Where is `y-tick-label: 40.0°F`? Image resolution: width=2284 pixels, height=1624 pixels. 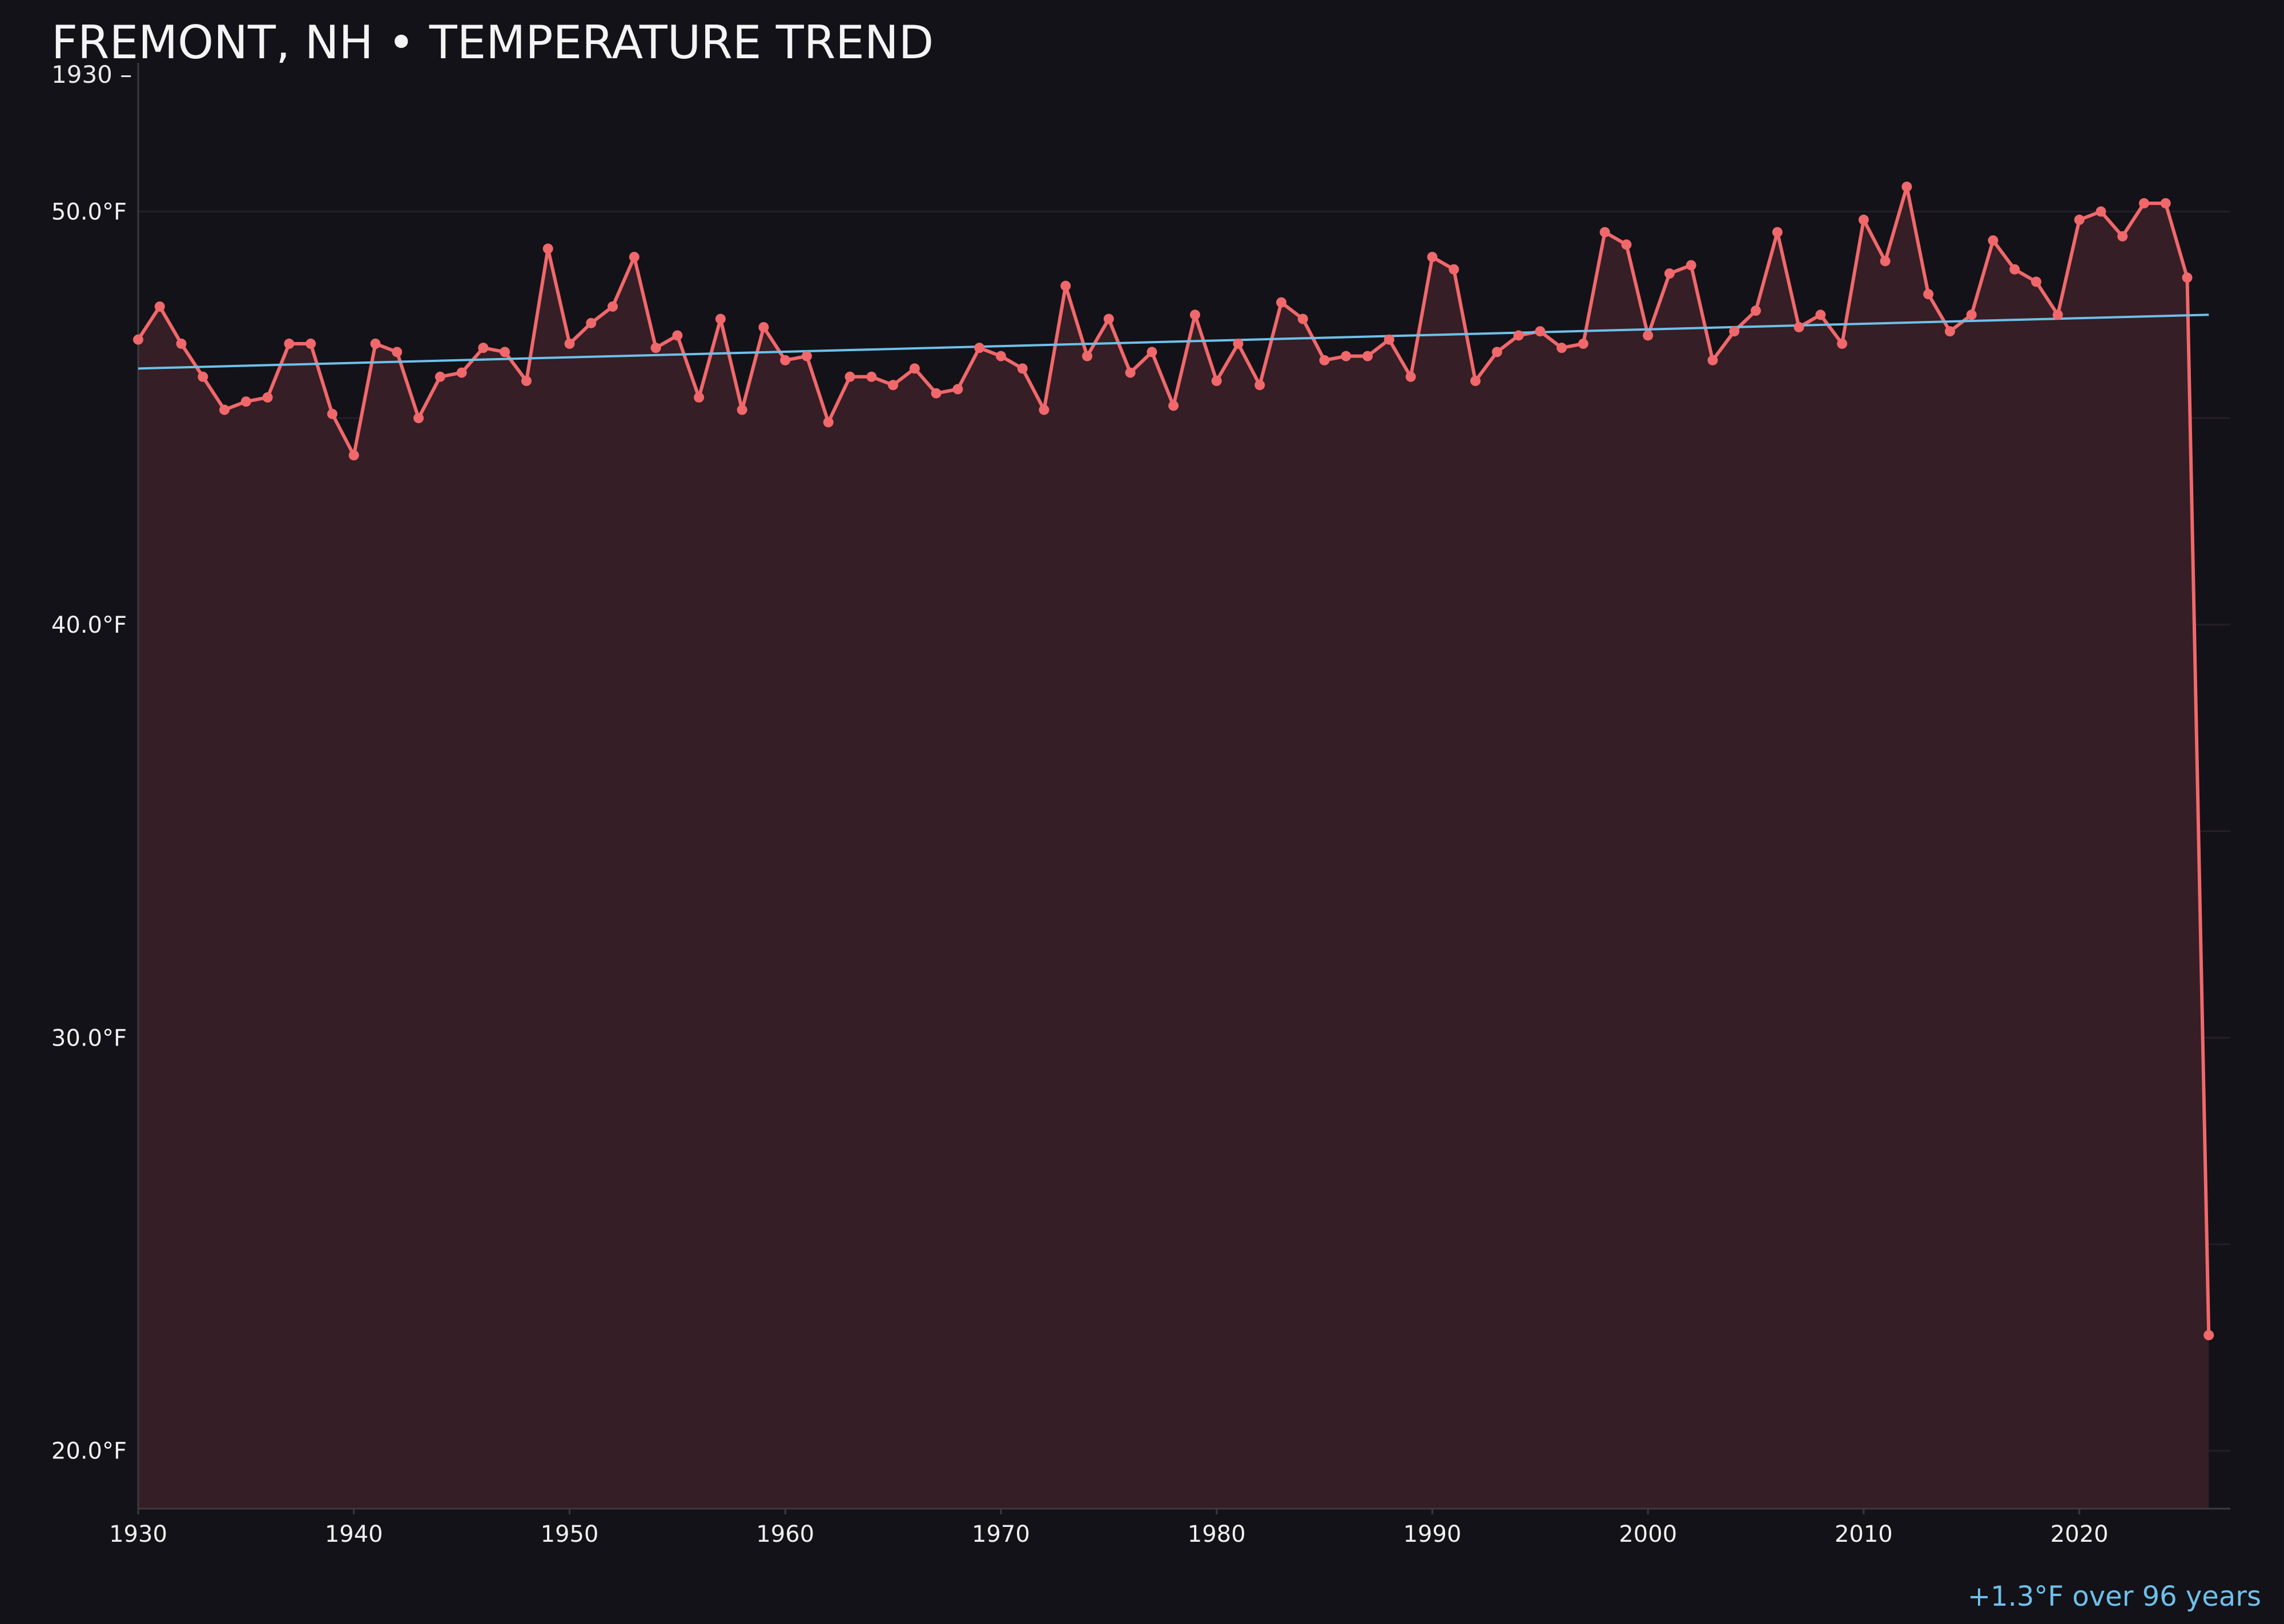
y-tick-label: 40.0°F is located at coordinates (89, 625).